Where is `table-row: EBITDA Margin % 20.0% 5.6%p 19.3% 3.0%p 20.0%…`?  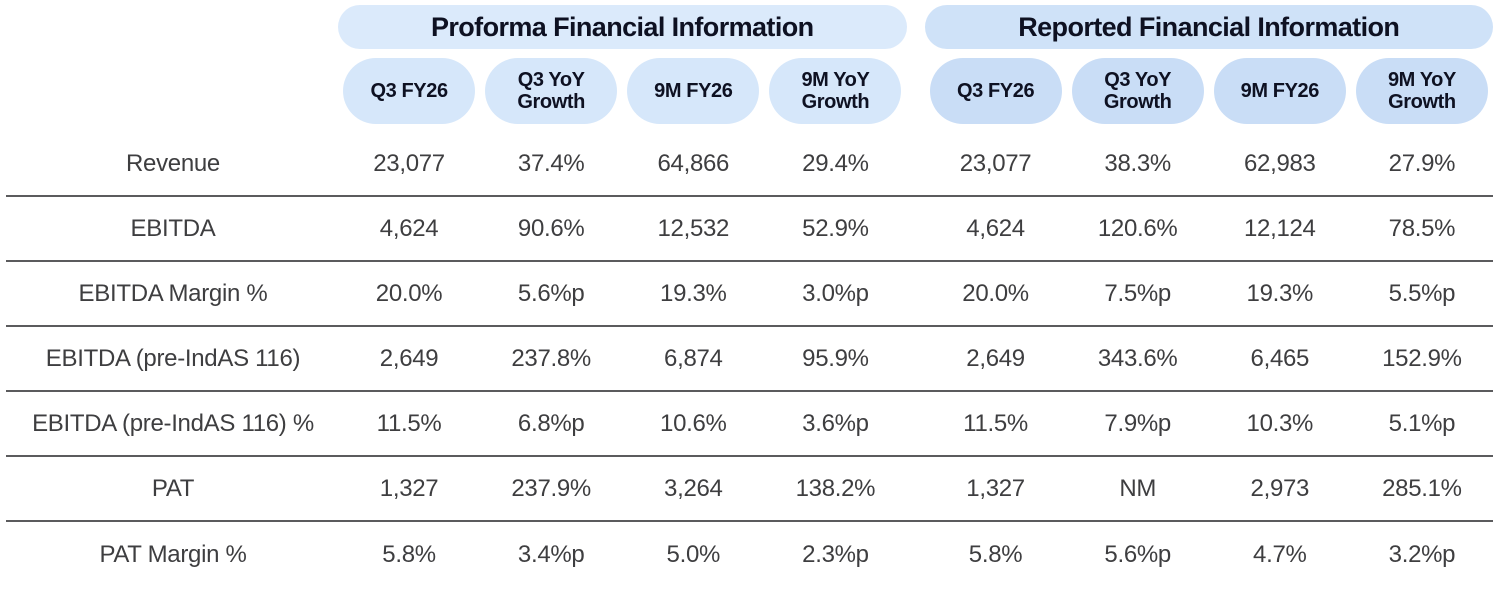
table-row: EBITDA Margin % 20.0% 5.6%p 19.3% 3.0%p 20.0%… is located at coordinates (749, 294).